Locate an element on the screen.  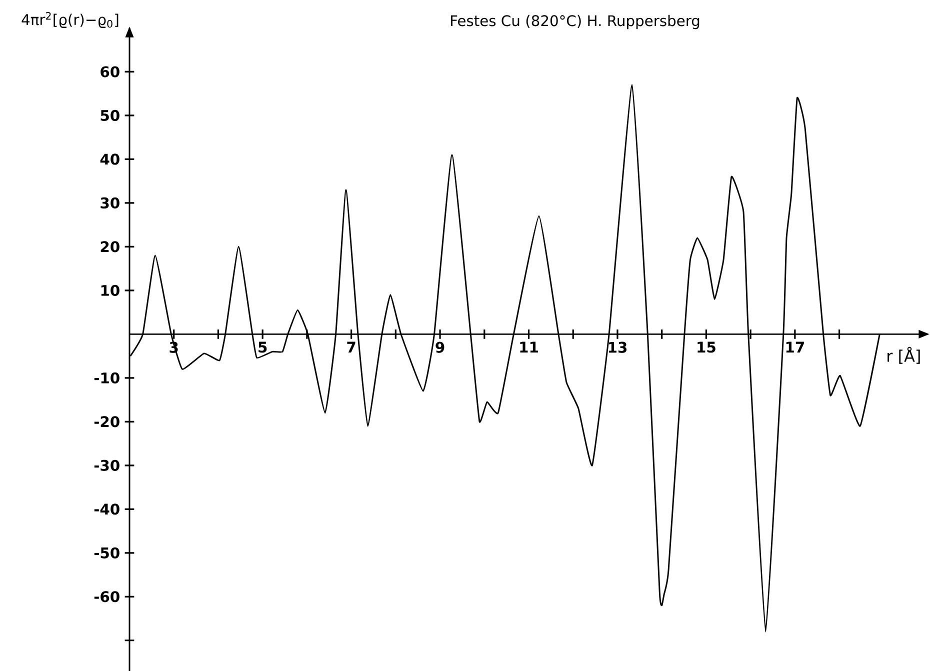
x-tick-label: 17 is located at coordinates (795, 347).